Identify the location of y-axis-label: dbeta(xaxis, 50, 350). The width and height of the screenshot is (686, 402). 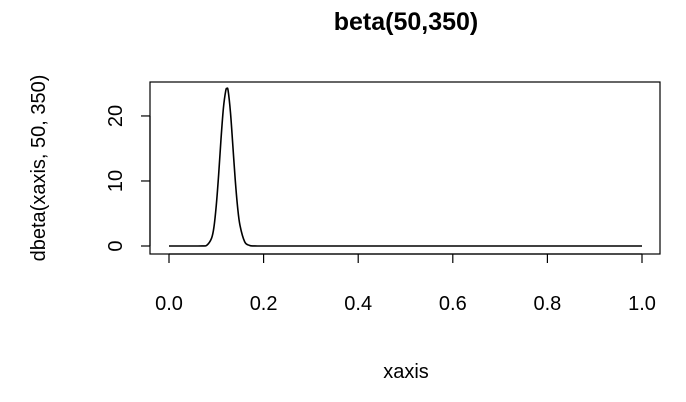
(39, 168).